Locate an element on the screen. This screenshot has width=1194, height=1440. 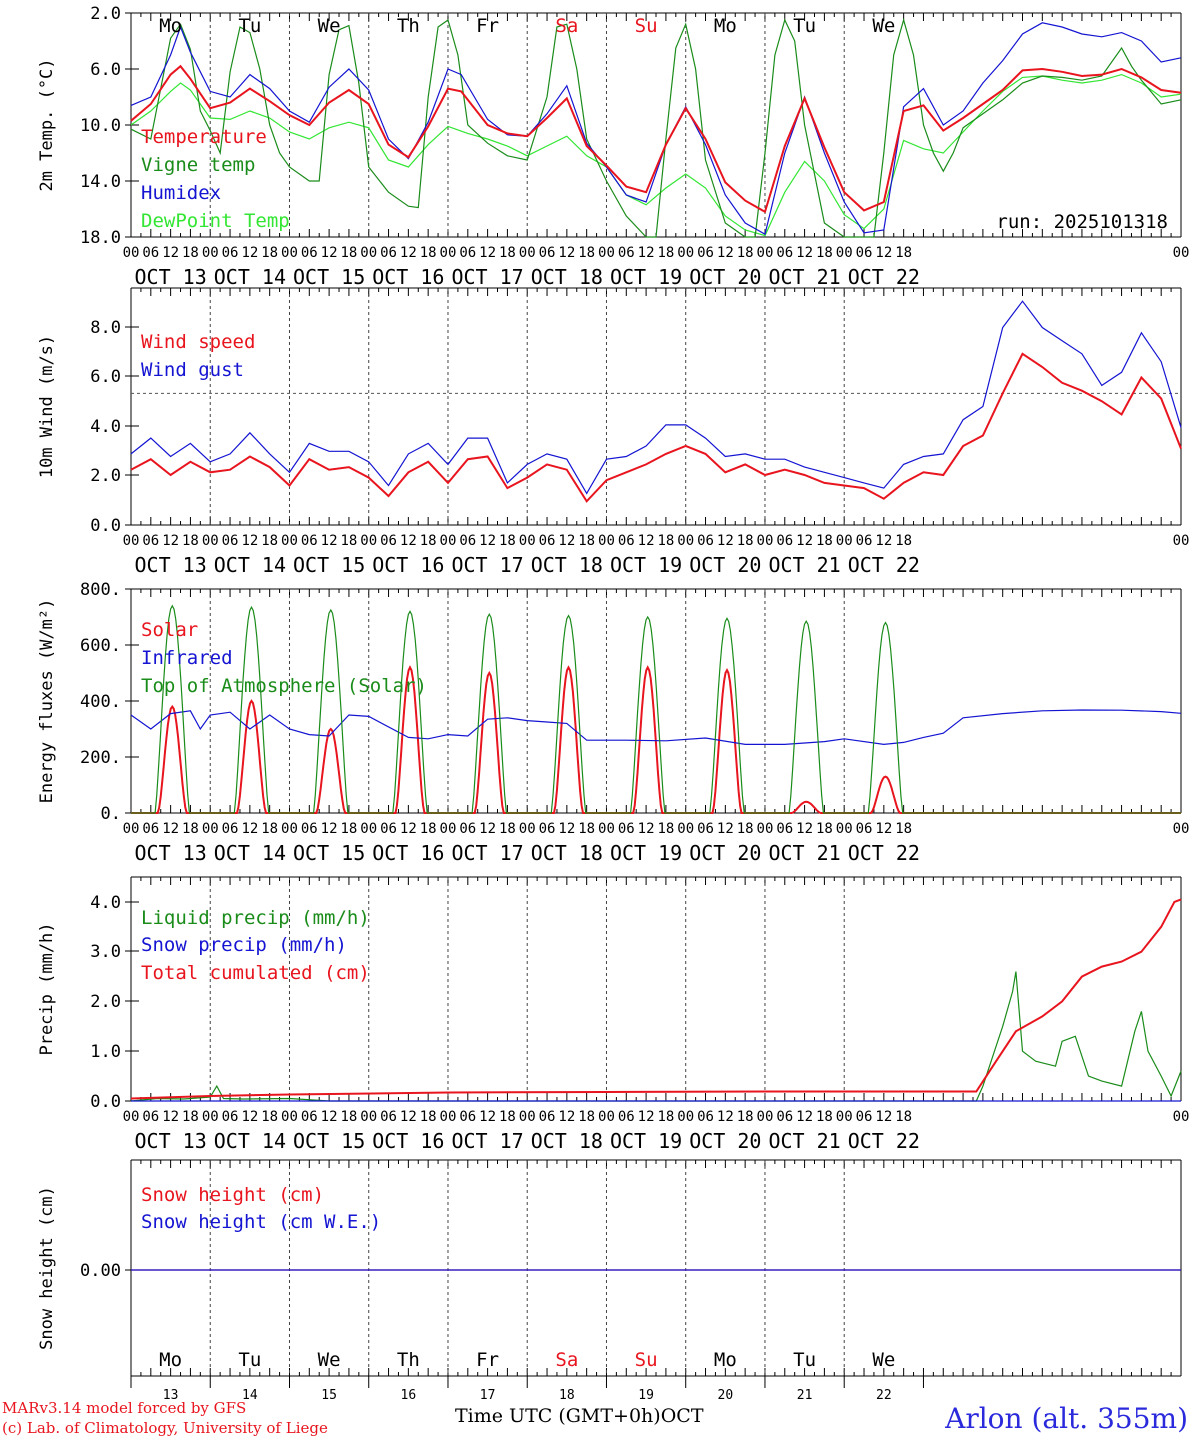
x-date-label: OCT 15 is located at coordinates (329, 853).